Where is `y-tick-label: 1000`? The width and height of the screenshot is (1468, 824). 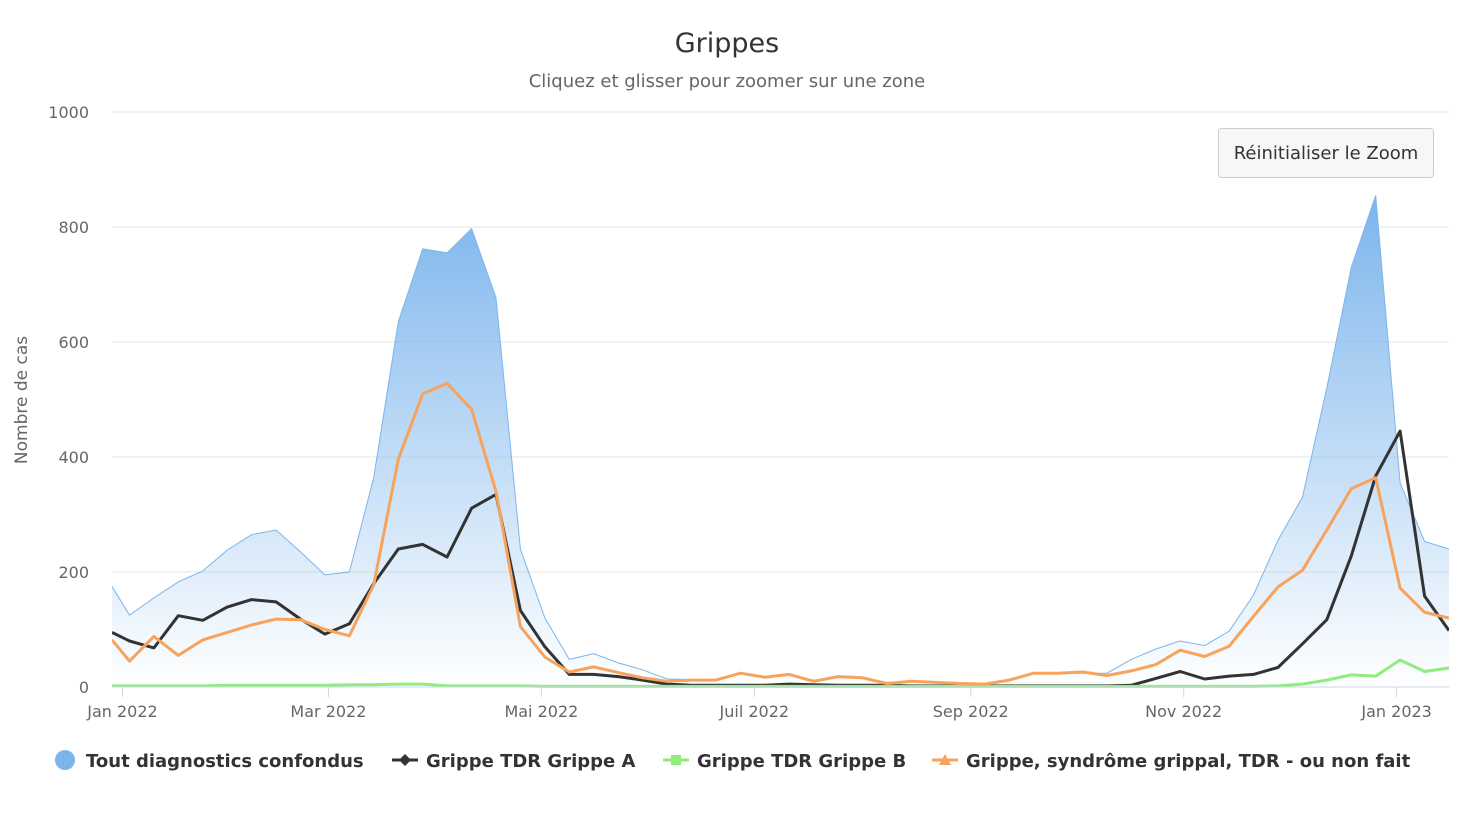
y-tick-label: 1000 is located at coordinates (68, 112).